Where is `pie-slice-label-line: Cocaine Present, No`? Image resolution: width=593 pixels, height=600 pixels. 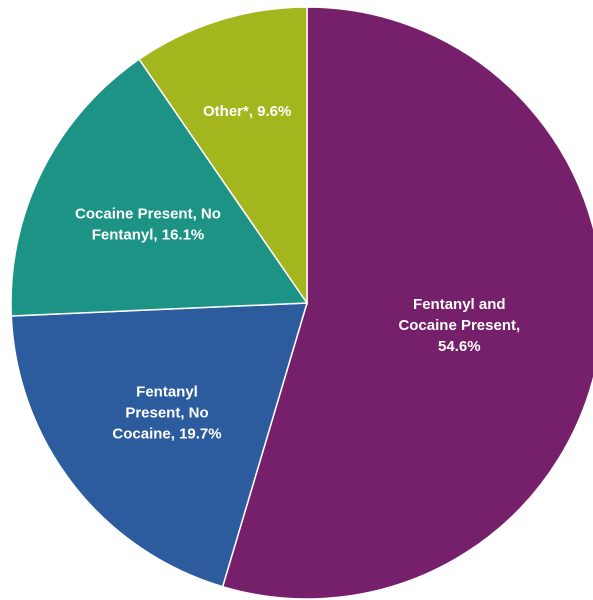
pie-slice-label-line: Cocaine Present, No is located at coordinates (148, 213).